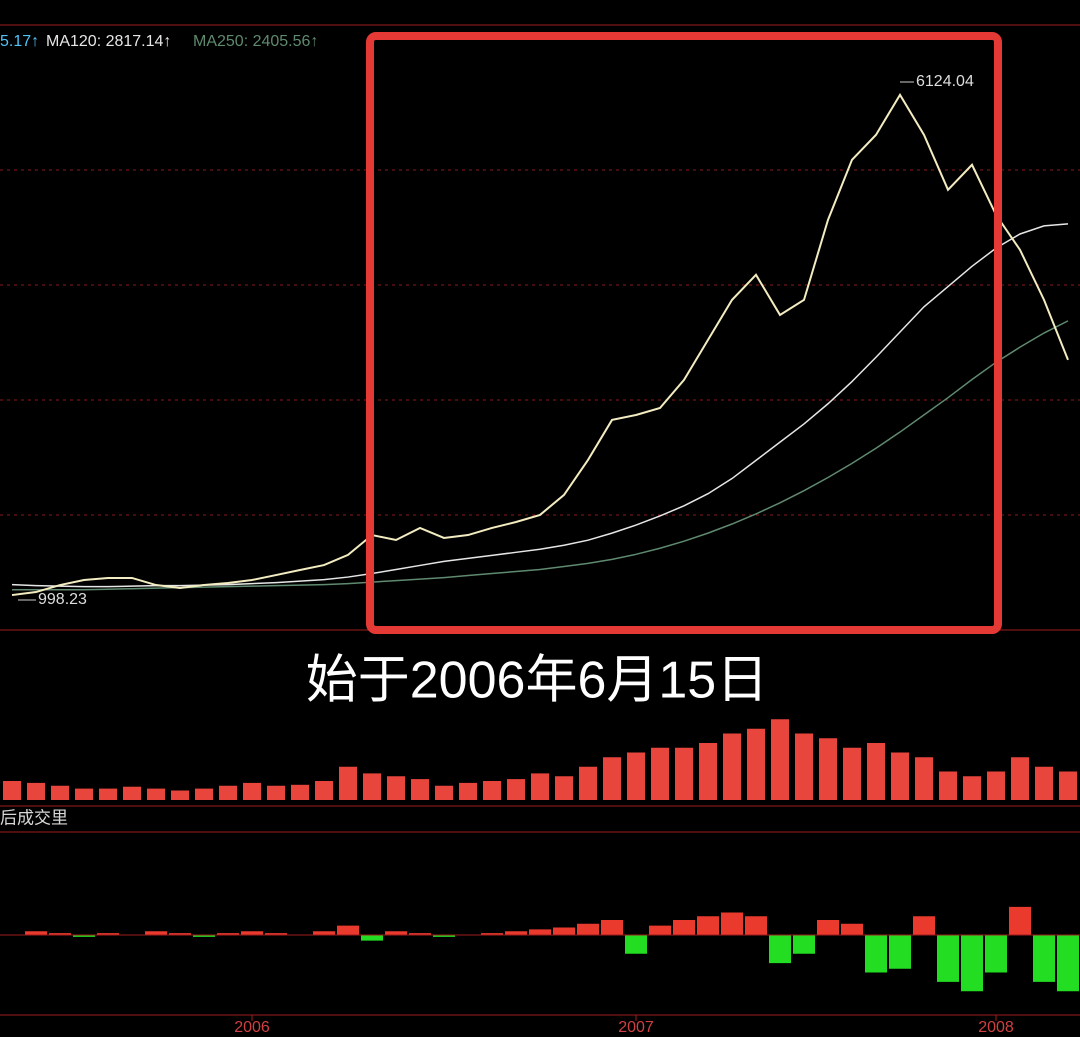 The image size is (1080, 1037). Describe the element at coordinates (255, 41) in the screenshot. I see `legend-entry: MA250: 2405.56↑` at that location.